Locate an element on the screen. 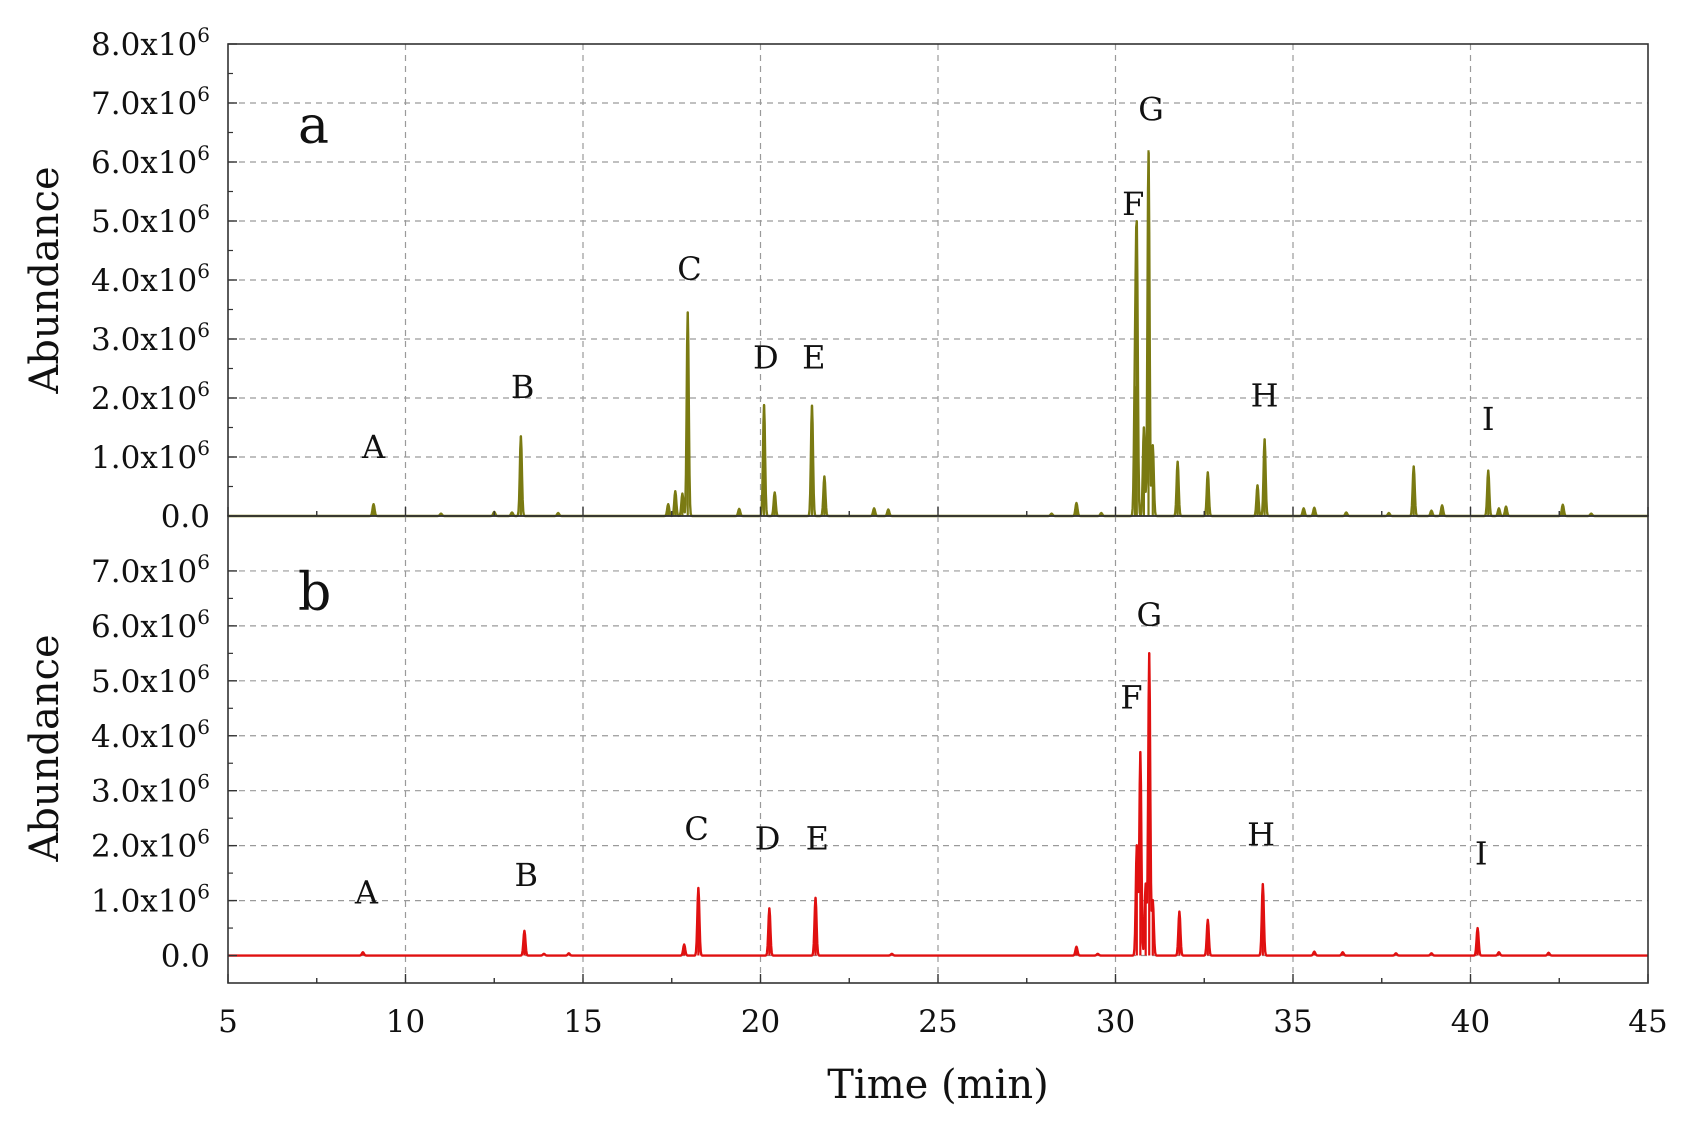  x-tick-label: 40 is located at coordinates (1470, 1022).